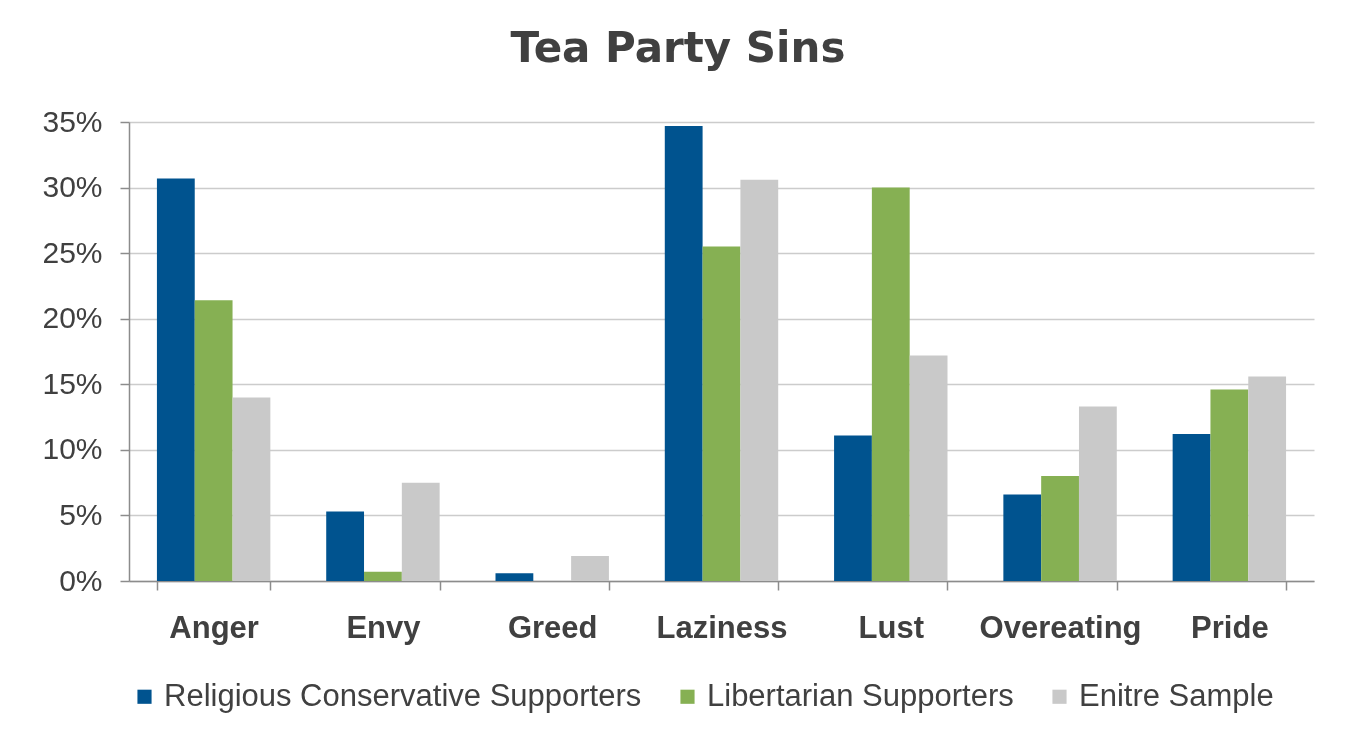 The width and height of the screenshot is (1346, 738). Describe the element at coordinates (81, 514) in the screenshot. I see `y-tick-label: 5%` at that location.